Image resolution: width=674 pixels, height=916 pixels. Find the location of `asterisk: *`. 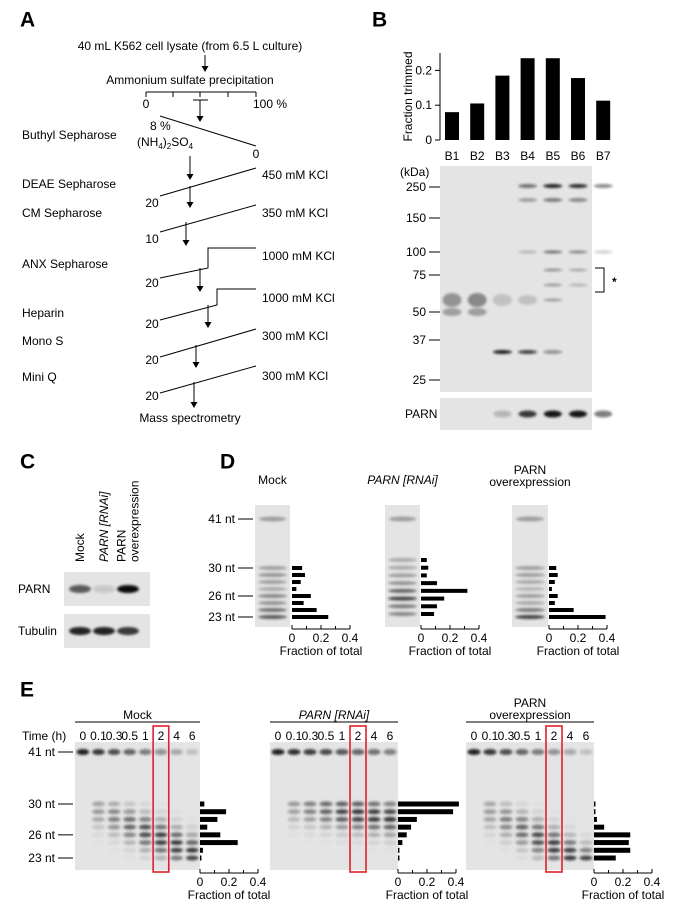

asterisk: * is located at coordinates (614, 282).